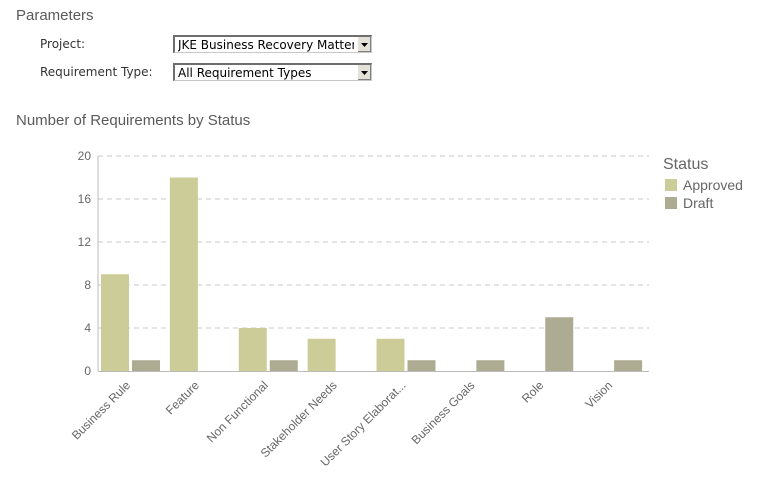  I want to click on x-tick-label: Business Goals, so click(443, 412).